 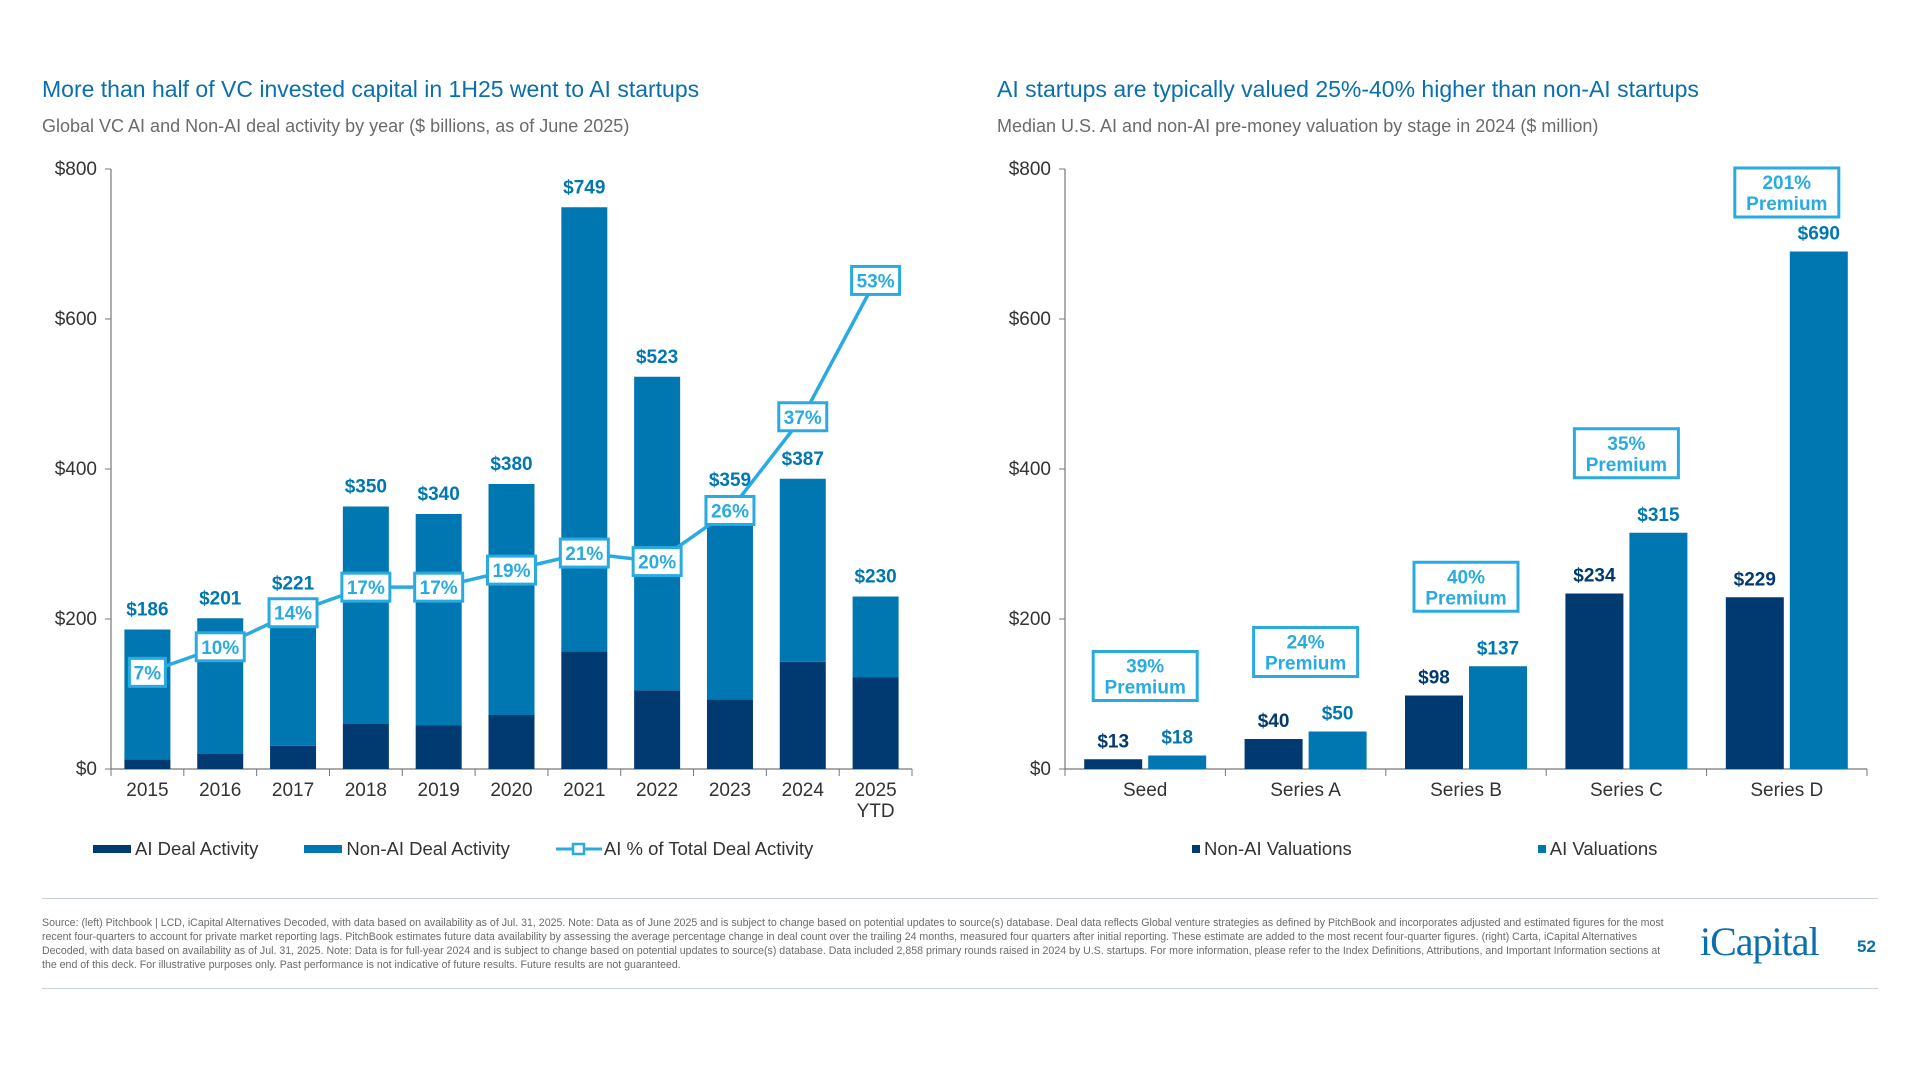 What do you see at coordinates (1626, 444) in the screenshot?
I see `premium-pct-label: 35%` at bounding box center [1626, 444].